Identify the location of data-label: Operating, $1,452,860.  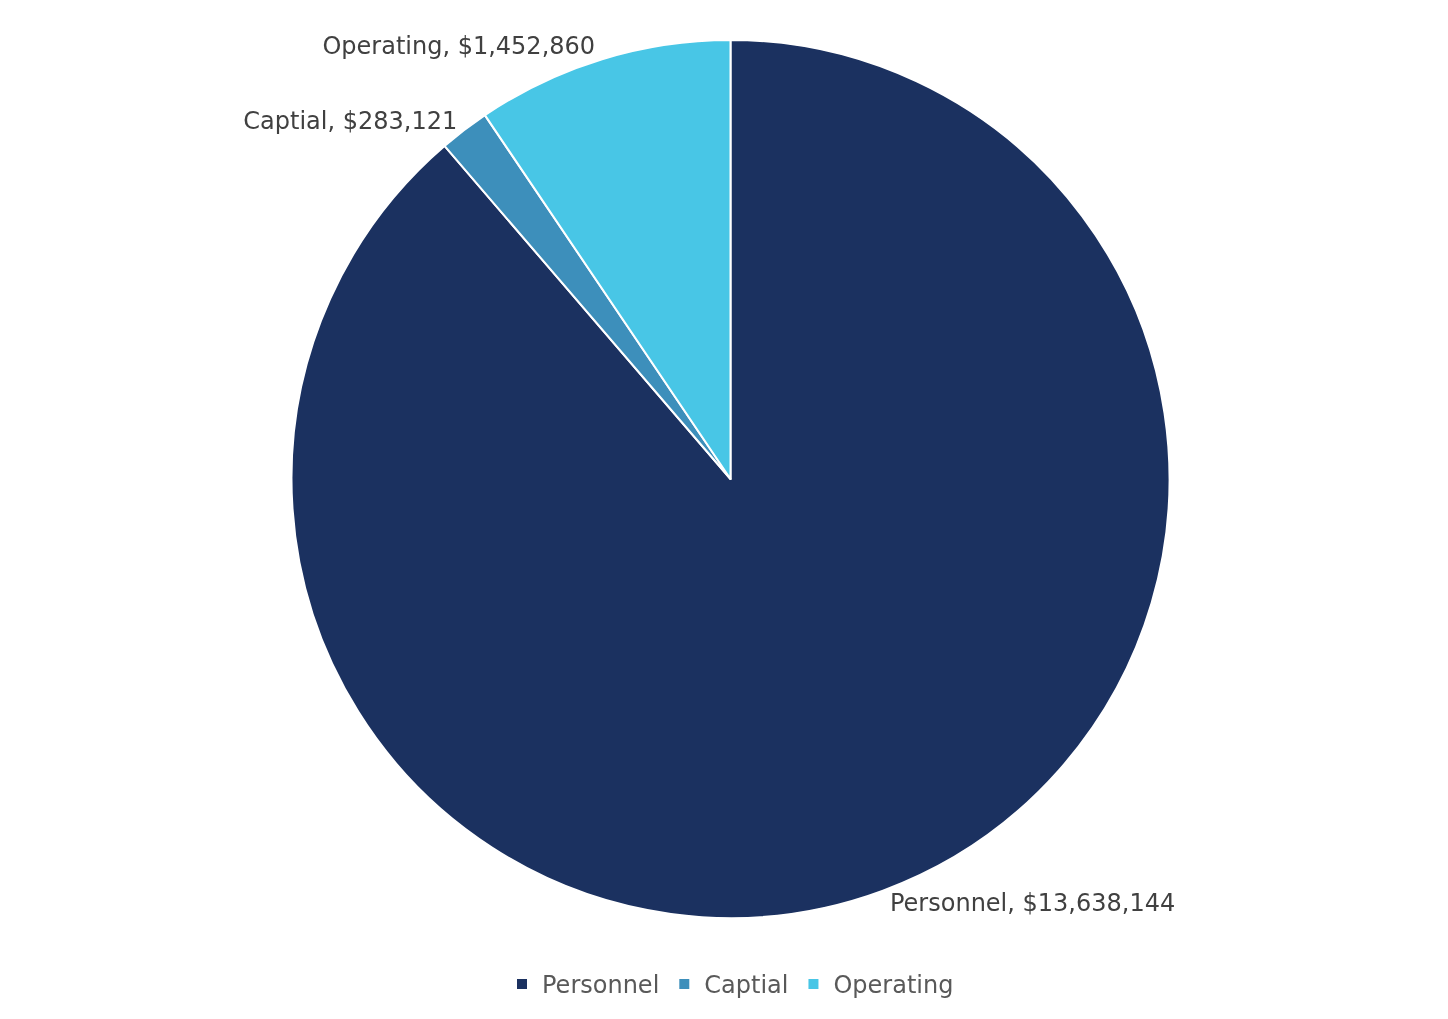
(459, 46).